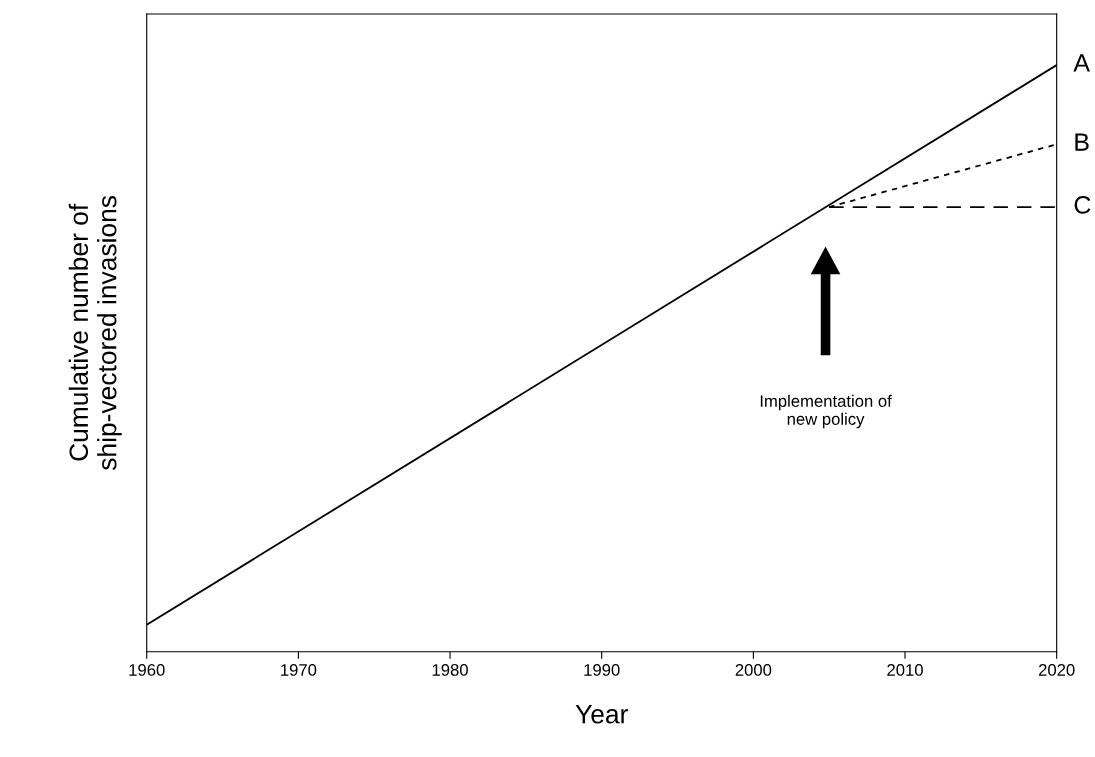 This screenshot has height=757, width=1095. Describe the element at coordinates (905, 670) in the screenshot. I see `x-tick-label: 2010` at that location.